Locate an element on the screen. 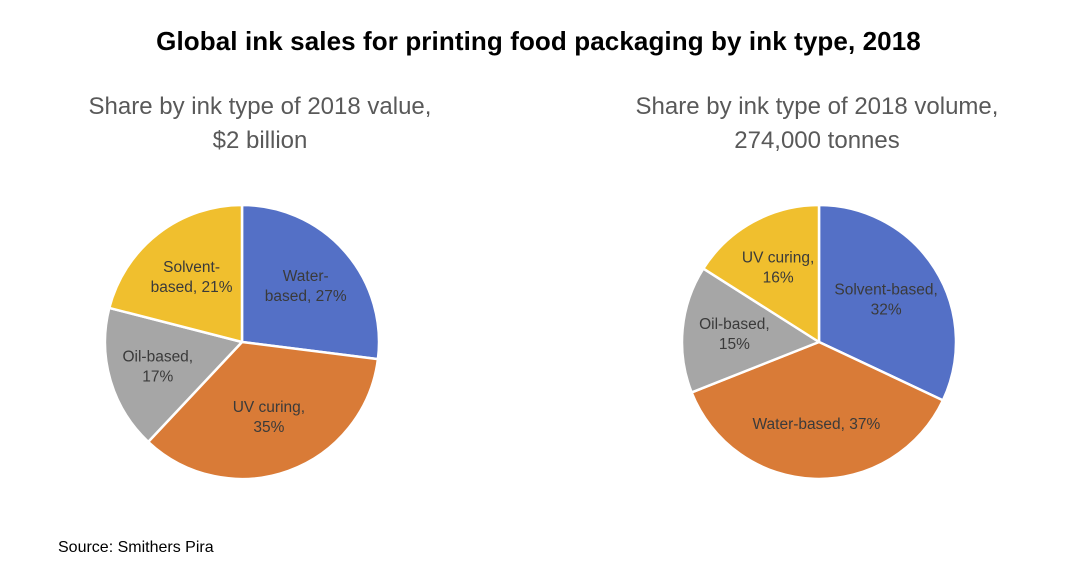 This screenshot has width=1077, height=583. chart-title-line: Share by ink type of 2018 value, is located at coordinates (260, 106).